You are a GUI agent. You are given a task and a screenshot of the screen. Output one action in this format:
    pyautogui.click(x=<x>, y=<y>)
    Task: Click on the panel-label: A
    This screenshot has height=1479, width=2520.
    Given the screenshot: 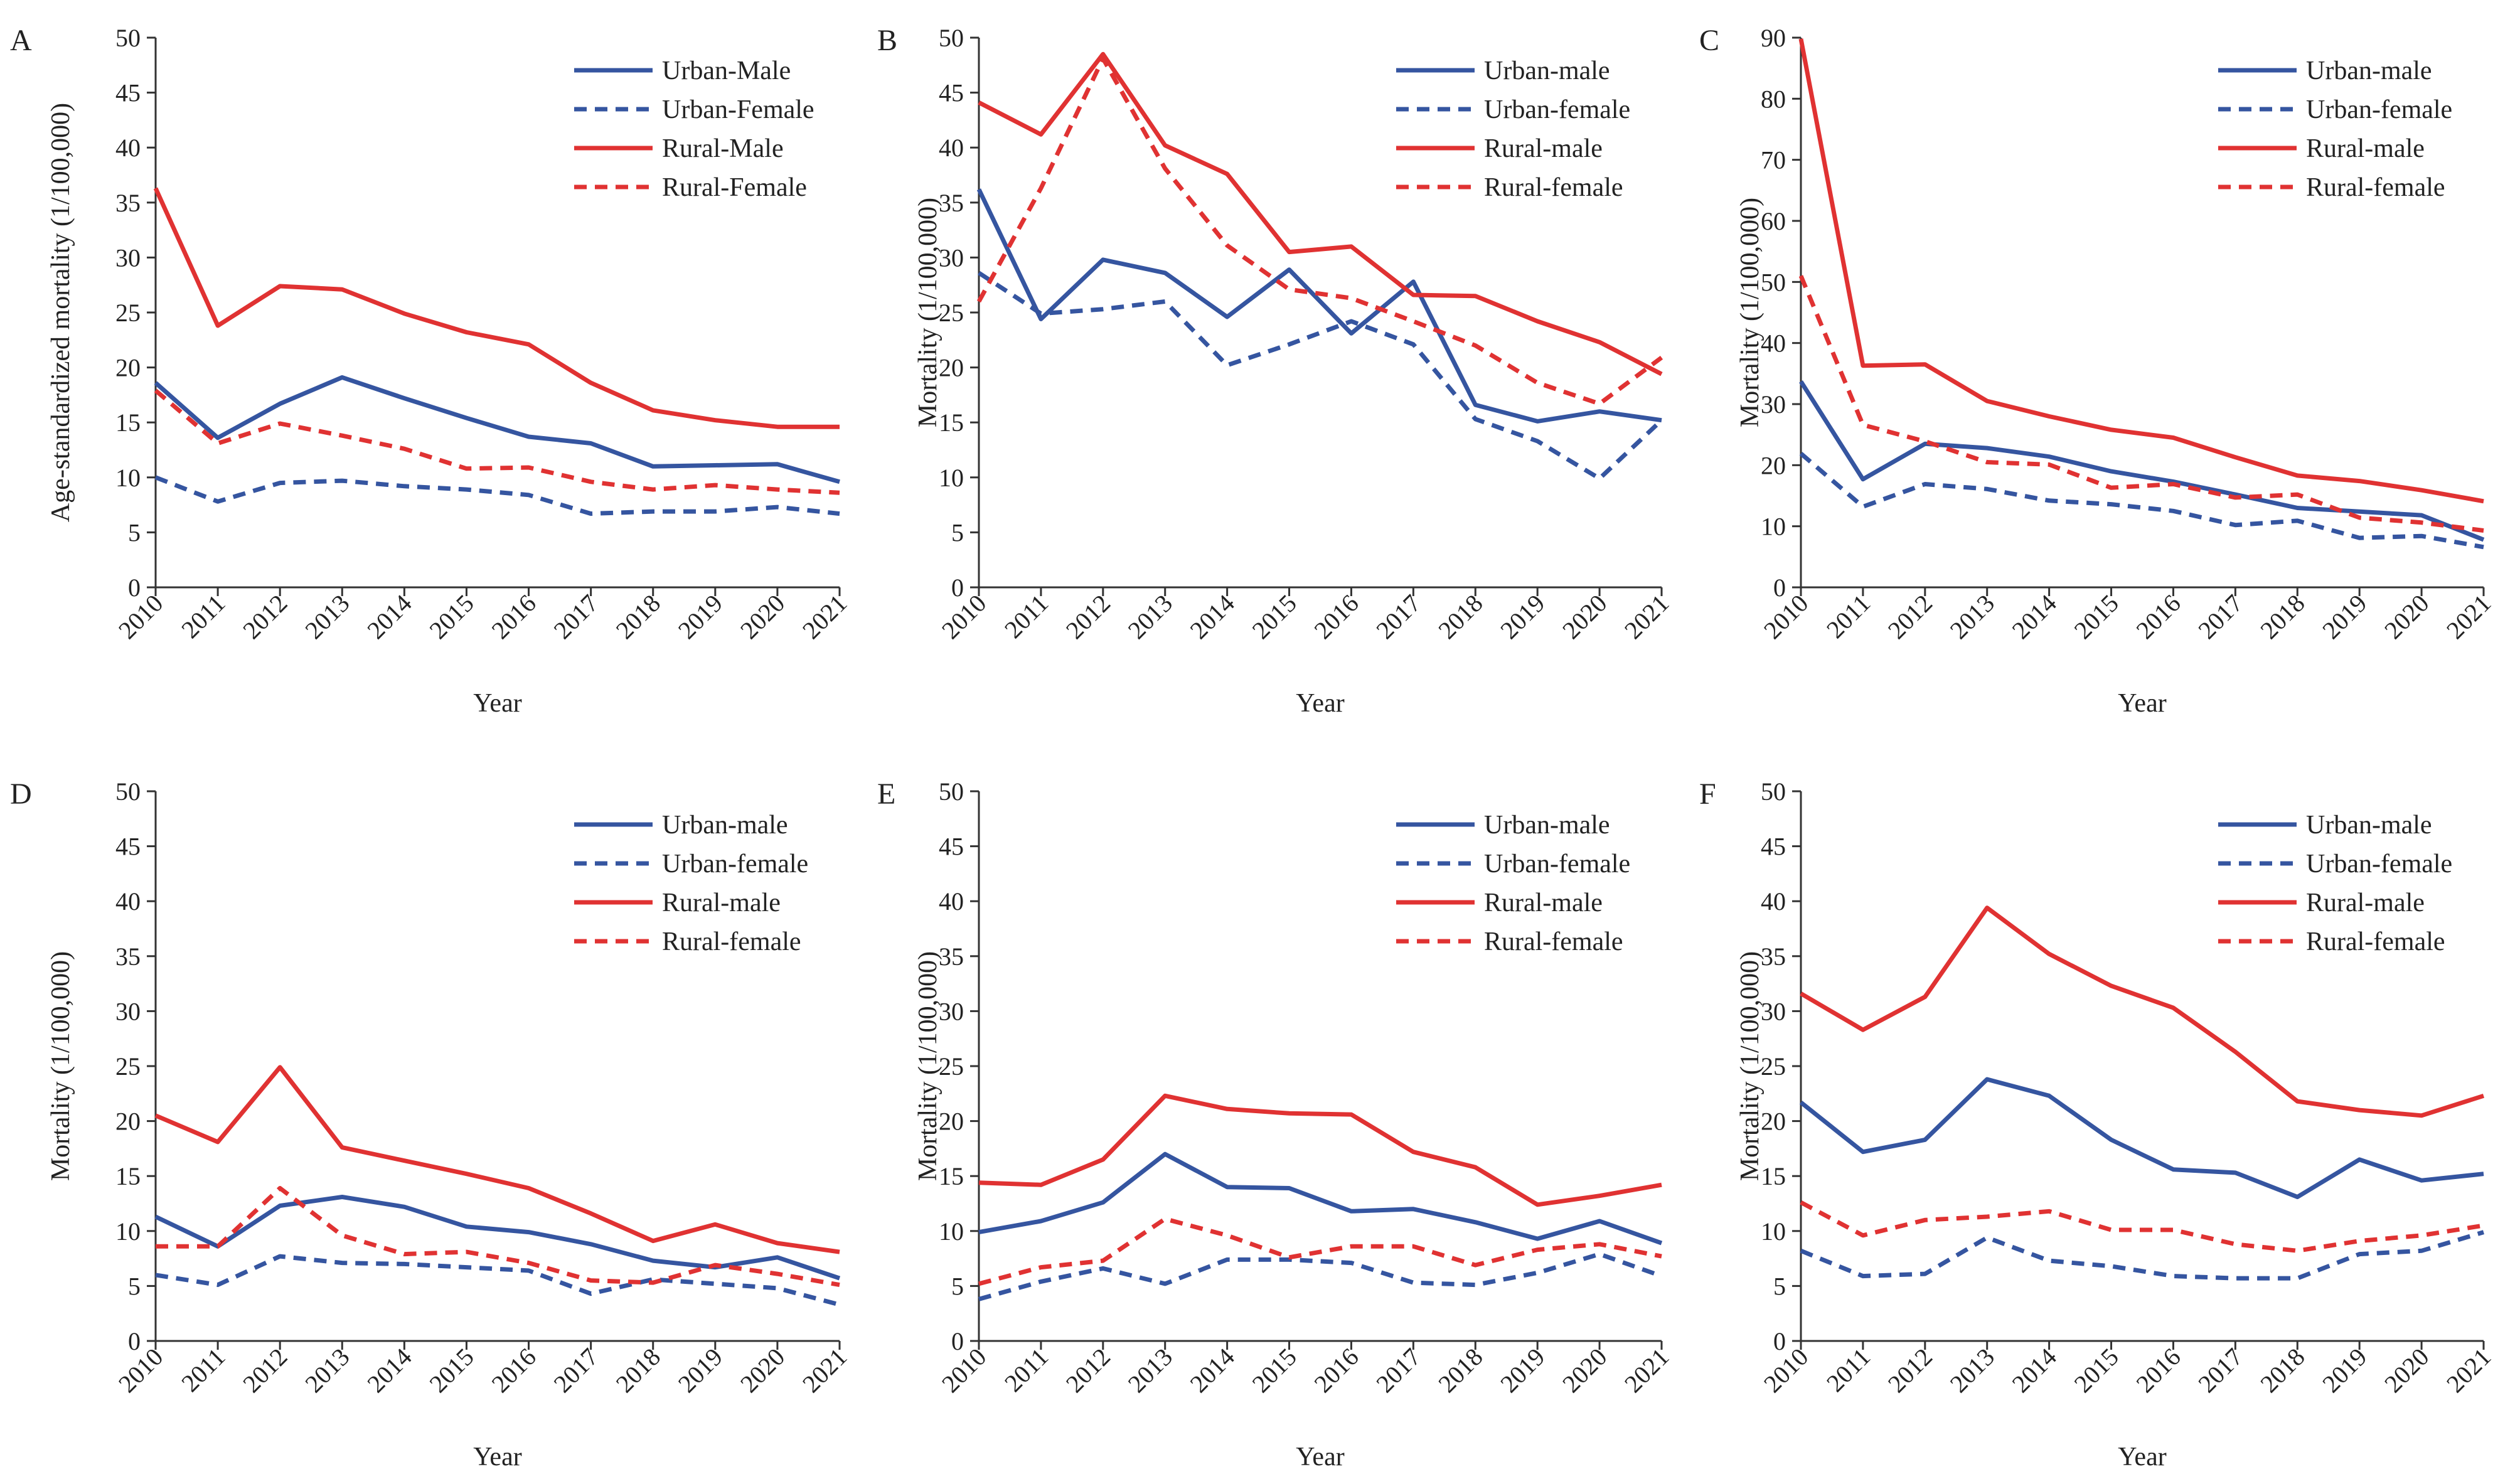 What is the action you would take?
    pyautogui.click(x=21, y=40)
    